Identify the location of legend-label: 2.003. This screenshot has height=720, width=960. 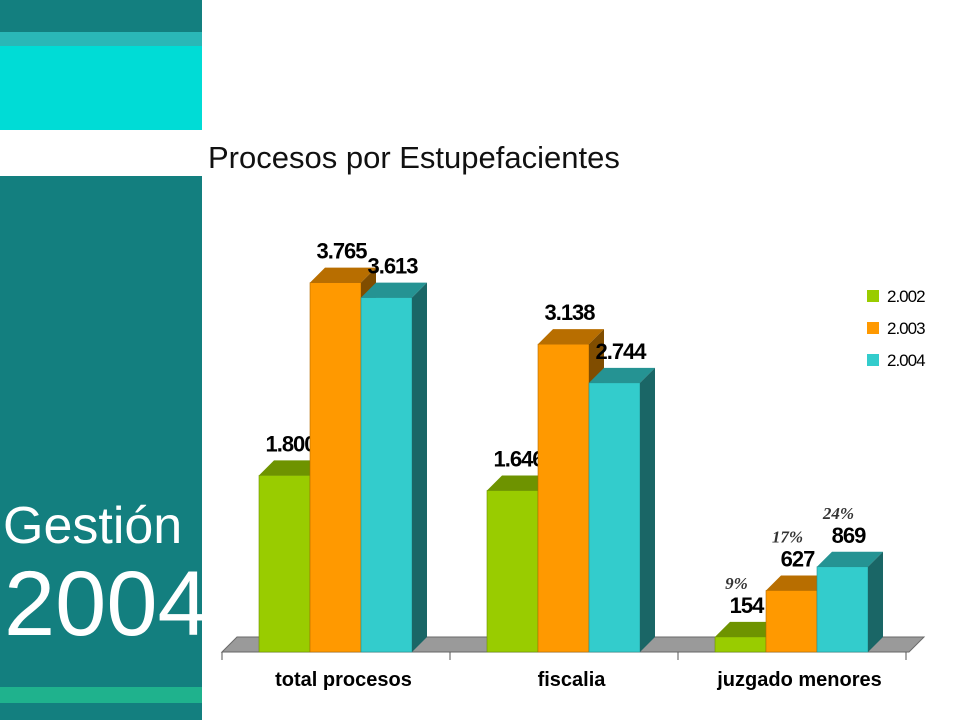
(906, 328).